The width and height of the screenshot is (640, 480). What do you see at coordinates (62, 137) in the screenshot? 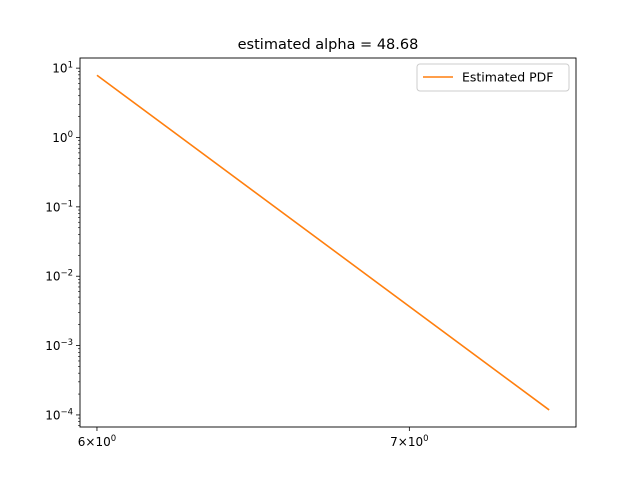
I see `y-tick-label: 10⁰` at bounding box center [62, 137].